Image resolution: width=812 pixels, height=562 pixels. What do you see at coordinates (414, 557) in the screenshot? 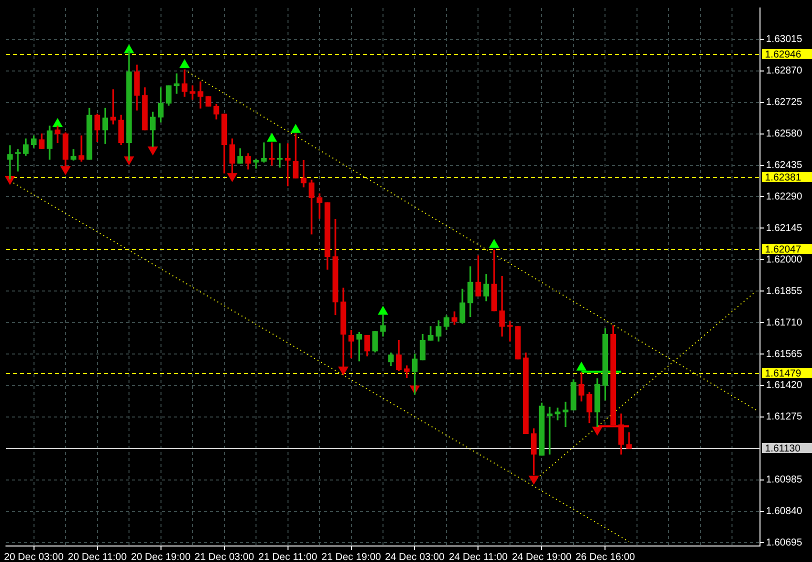
I see `x-tick-label: 24 Dec 03:00` at bounding box center [414, 557].